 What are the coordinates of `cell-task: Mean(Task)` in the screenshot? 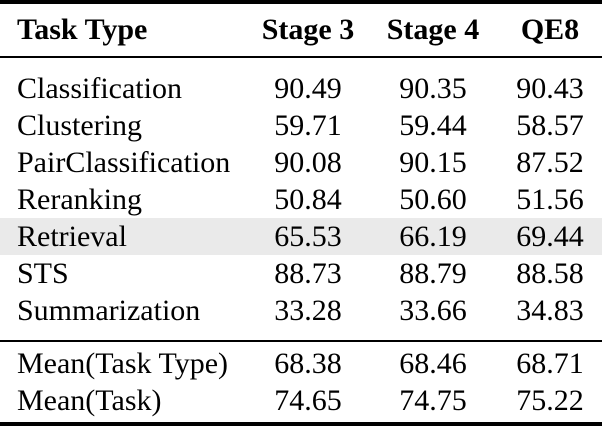 It's located at (89, 400).